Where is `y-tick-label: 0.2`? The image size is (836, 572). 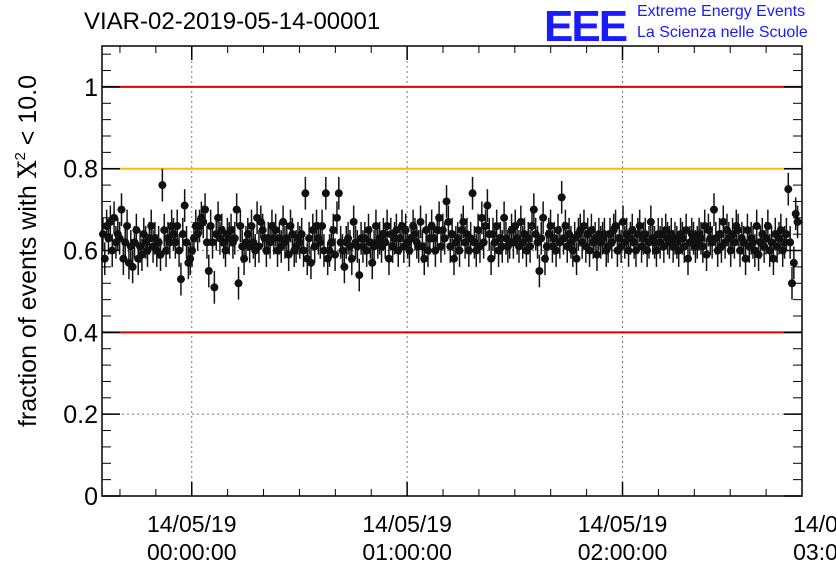
y-tick-label: 0.2 is located at coordinates (80, 415).